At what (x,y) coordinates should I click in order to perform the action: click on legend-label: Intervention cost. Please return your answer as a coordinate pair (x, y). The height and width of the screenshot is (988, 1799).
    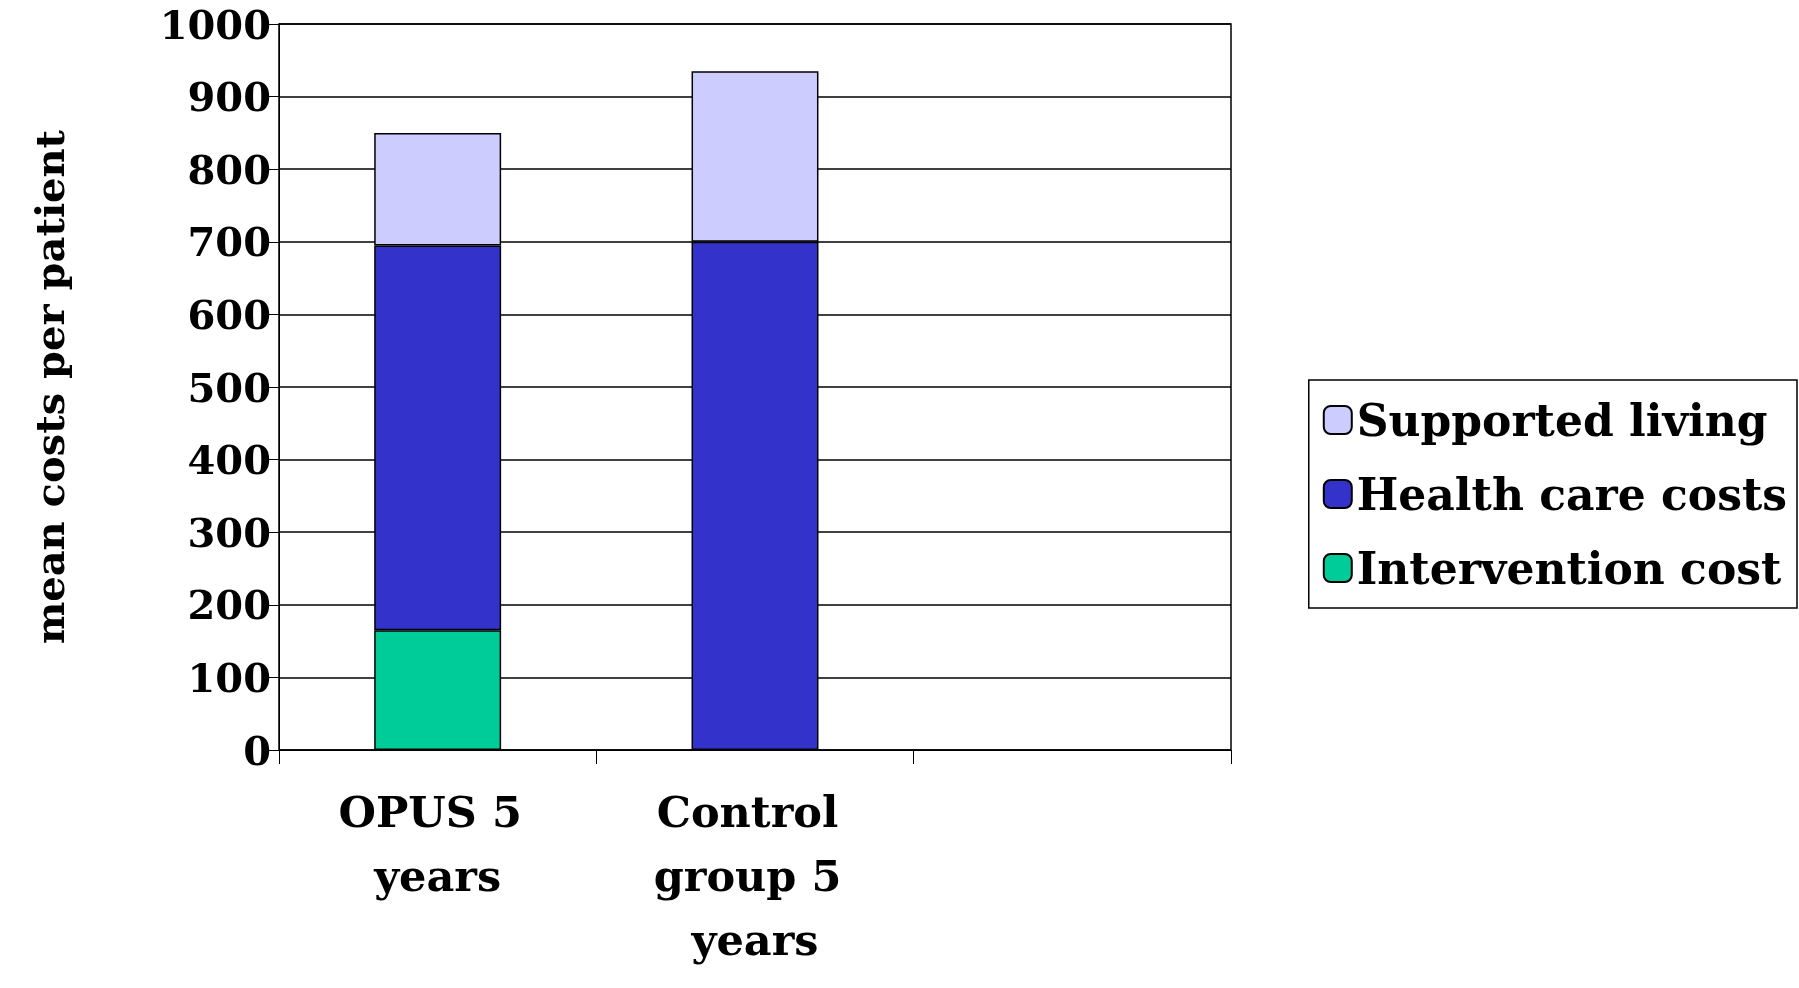
    Looking at the image, I should click on (1569, 568).